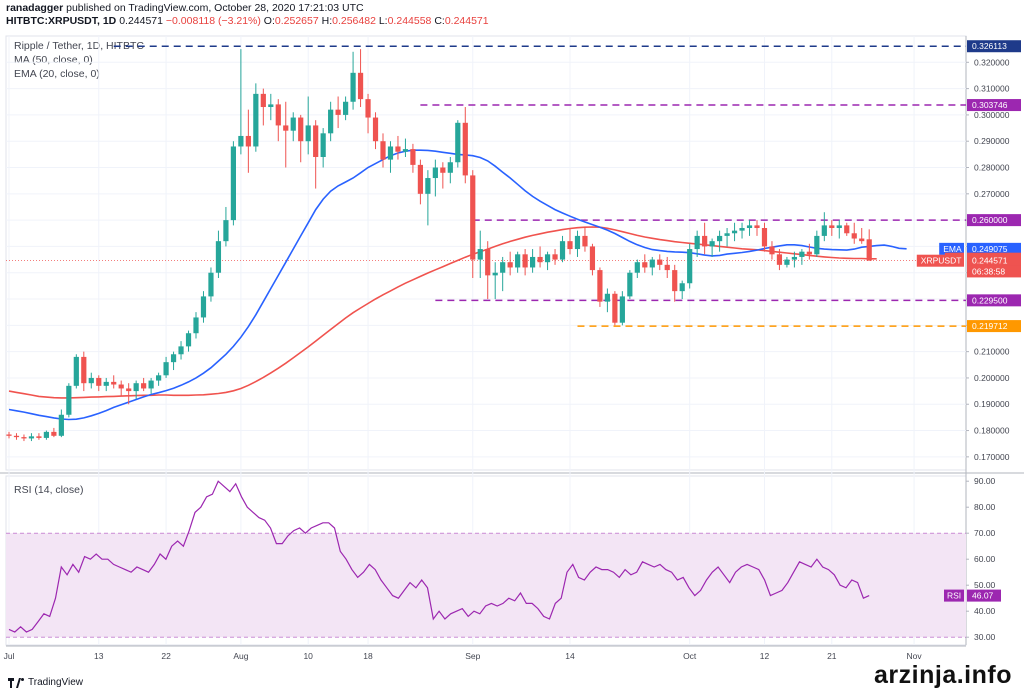 The width and height of the screenshot is (1024, 692). I want to click on price-tag-value: 06:38:58, so click(988, 271).